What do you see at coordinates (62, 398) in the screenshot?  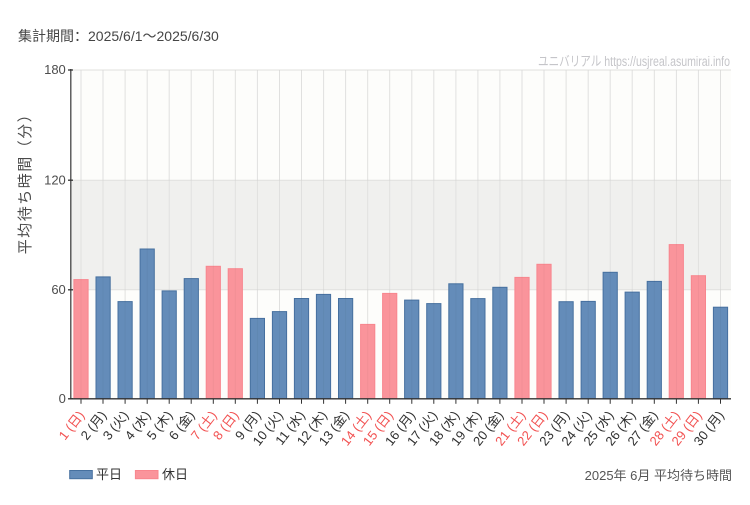 I see `svg-text: 0` at bounding box center [62, 398].